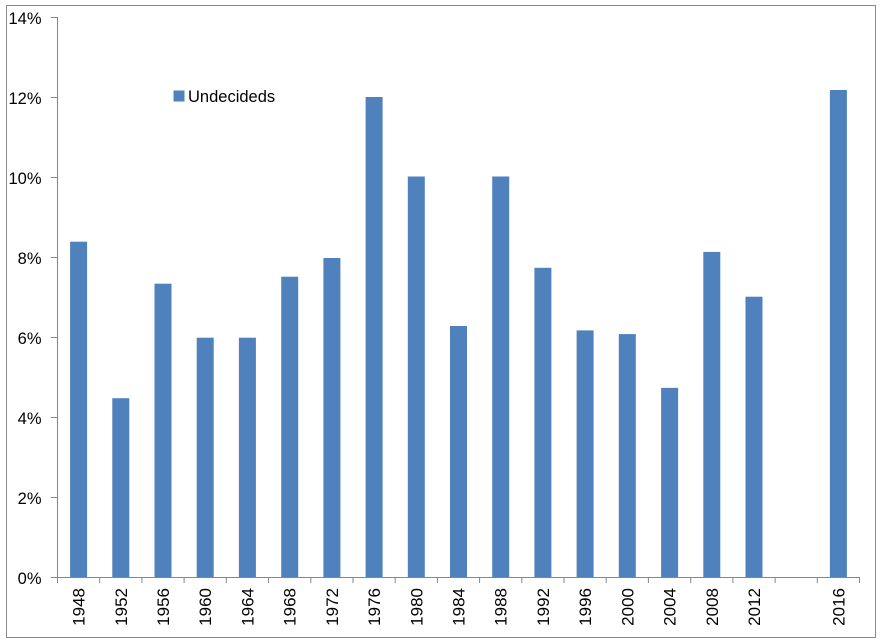  Describe the element at coordinates (501, 607) in the screenshot. I see `svg-text: 1988` at that location.